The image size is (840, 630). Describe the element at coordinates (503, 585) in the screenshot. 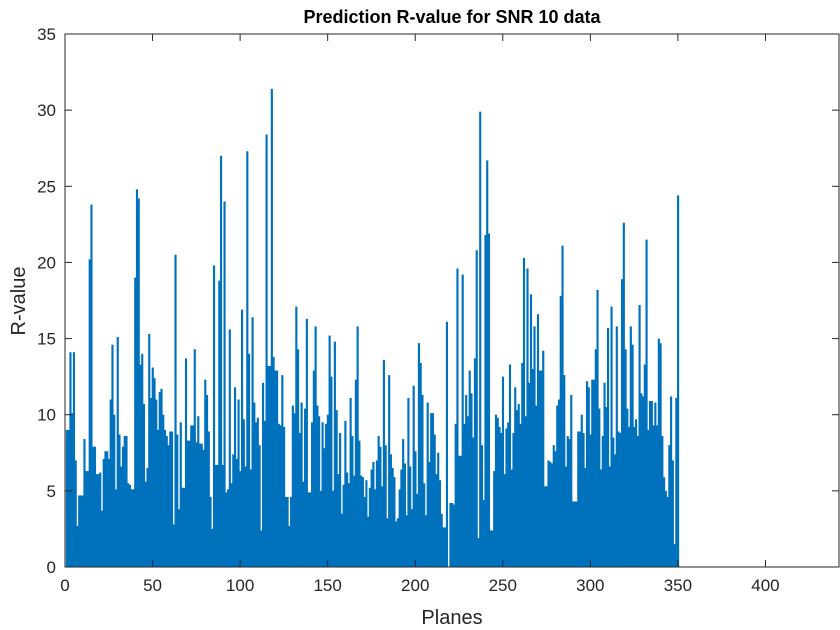

I see `x-tick-label: 250` at that location.